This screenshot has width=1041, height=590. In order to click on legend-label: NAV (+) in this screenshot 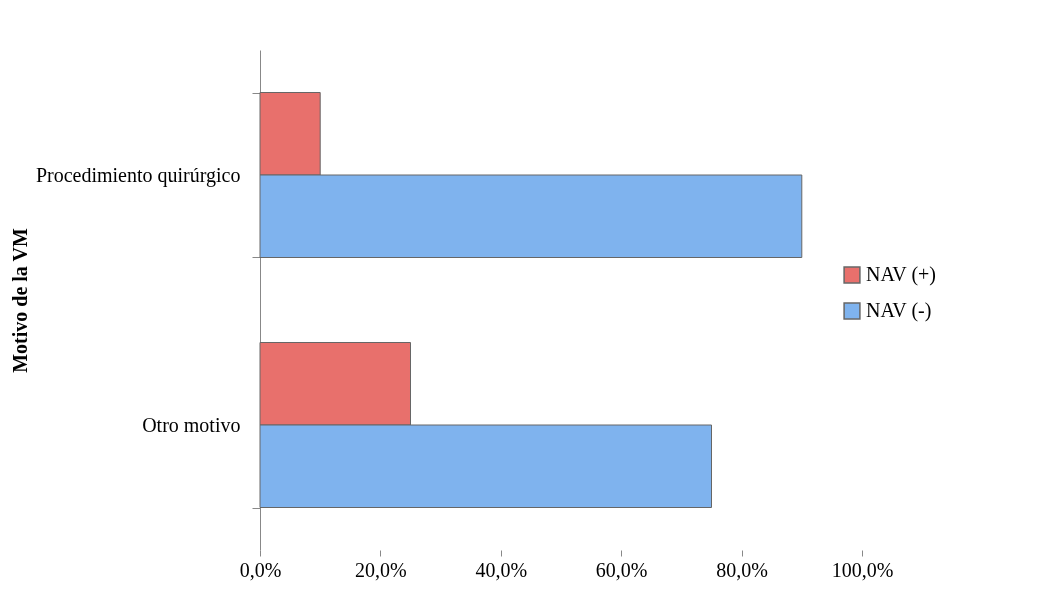, I will do `click(901, 274)`.